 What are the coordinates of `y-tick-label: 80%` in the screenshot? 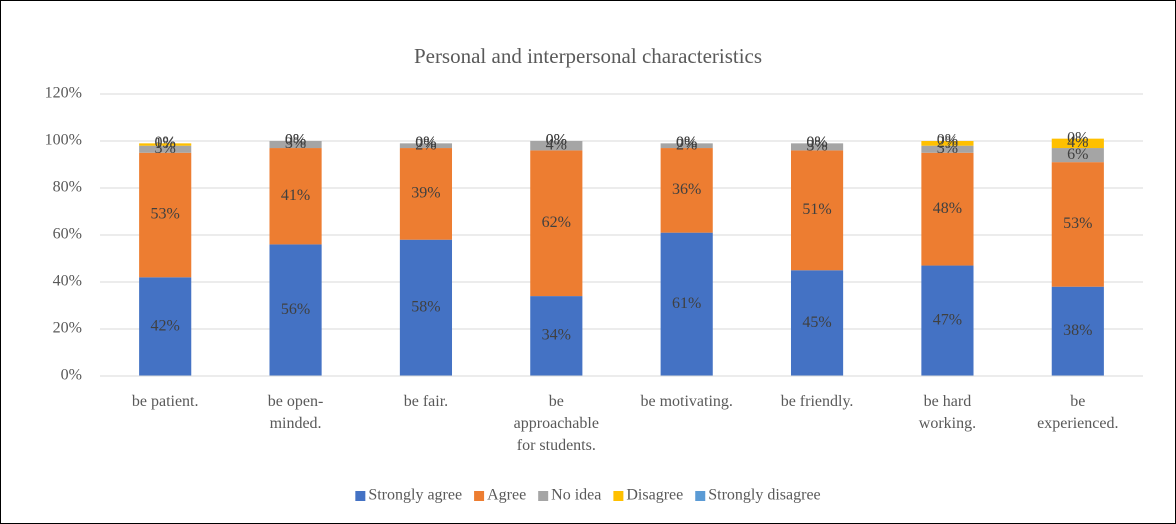 It's located at (67, 187).